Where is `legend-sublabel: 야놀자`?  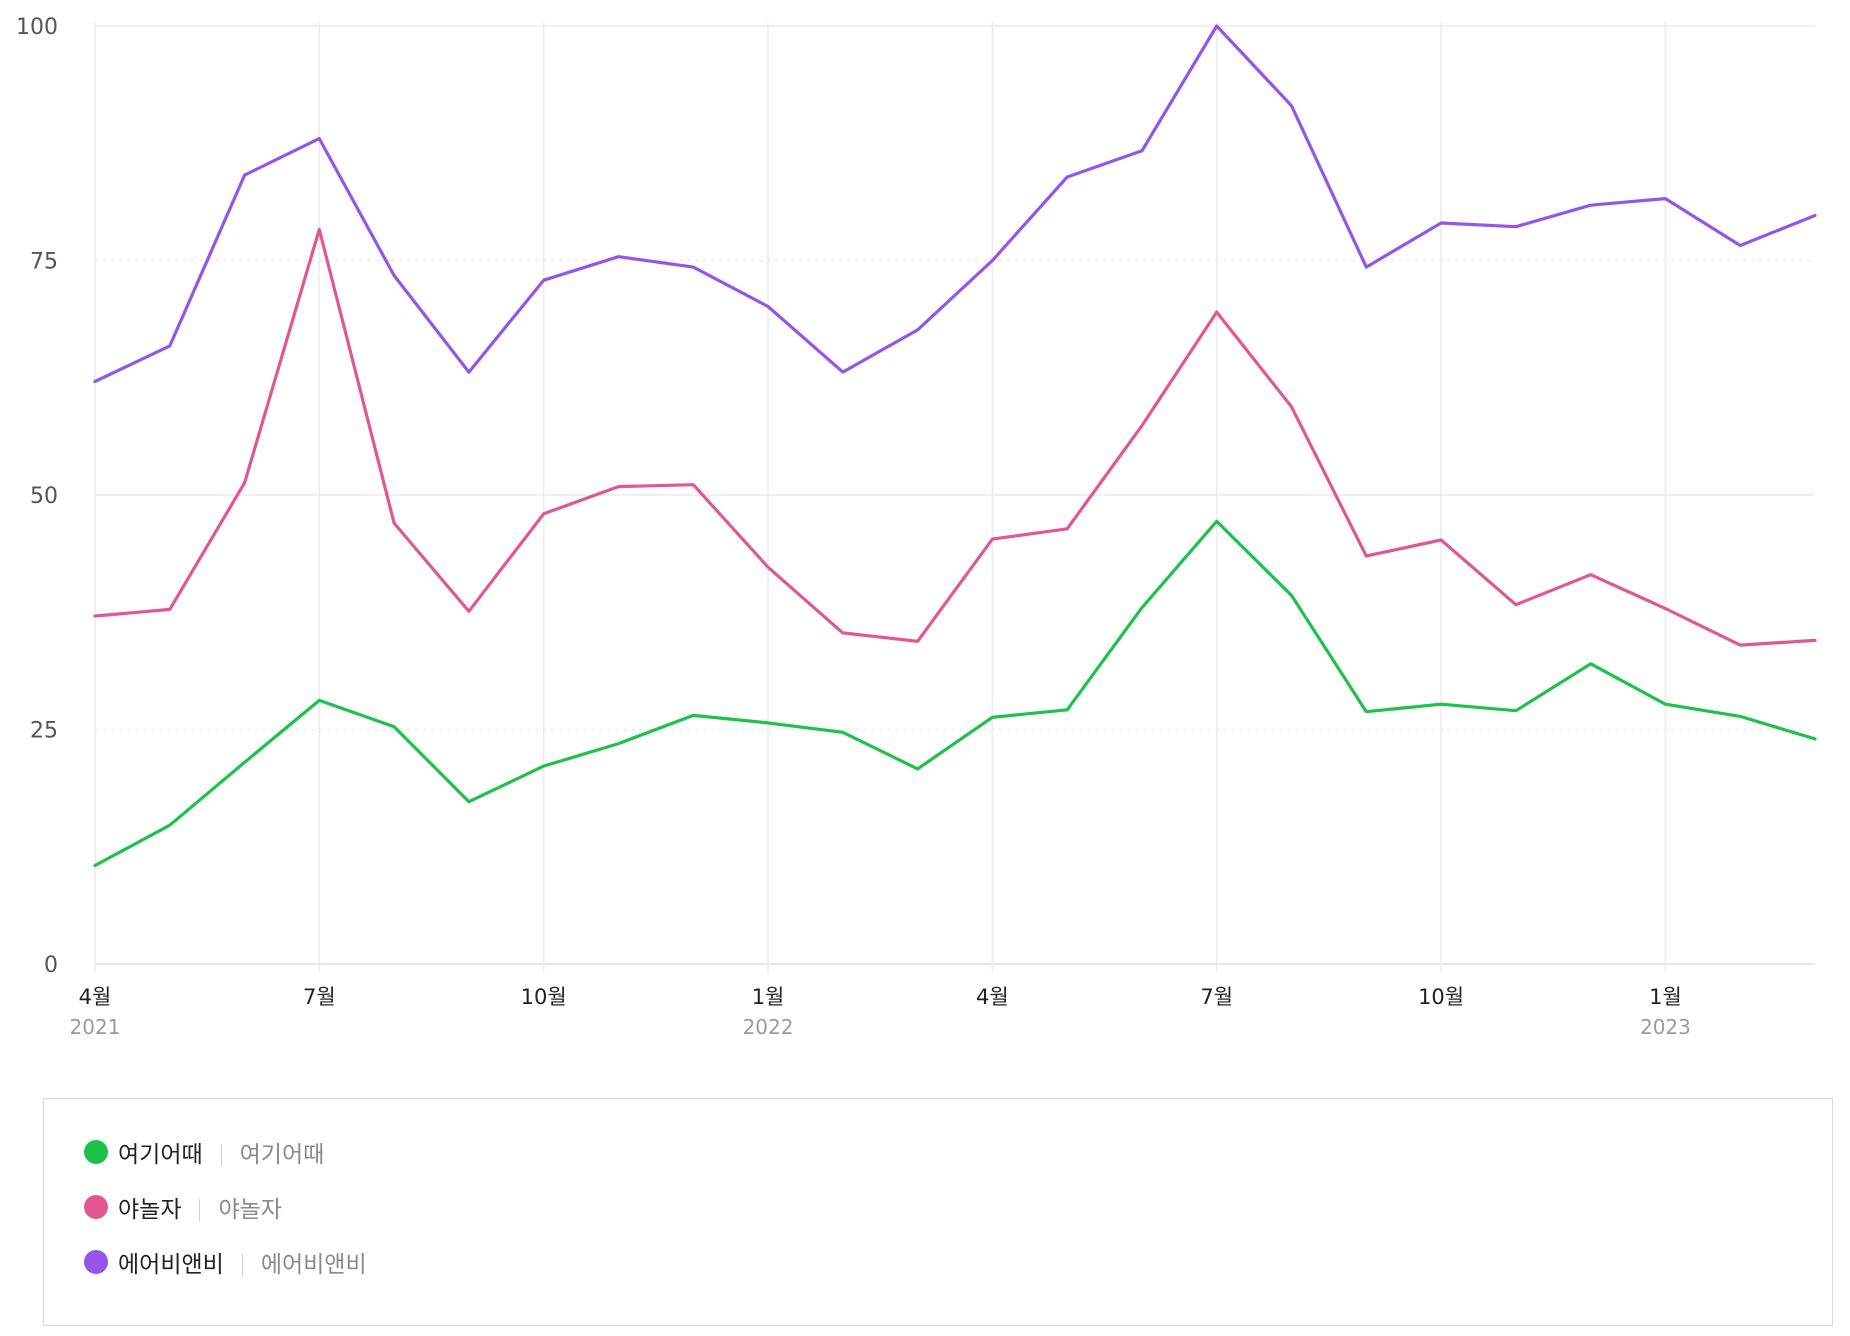 legend-sublabel: 야놀자 is located at coordinates (250, 1210).